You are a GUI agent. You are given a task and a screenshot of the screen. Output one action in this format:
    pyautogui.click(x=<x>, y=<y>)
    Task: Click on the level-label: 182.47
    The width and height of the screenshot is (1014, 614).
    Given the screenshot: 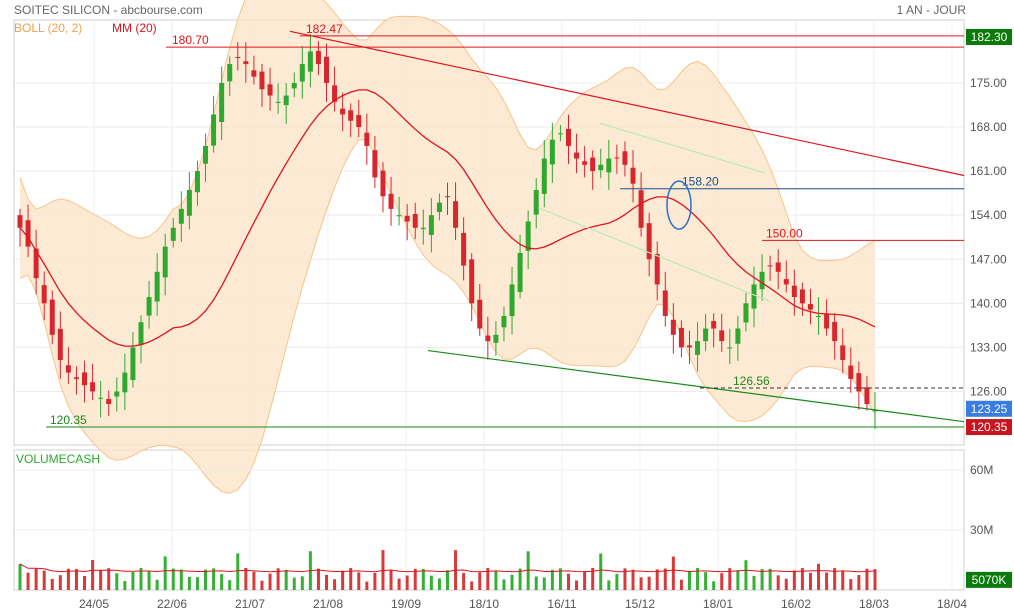 What is the action you would take?
    pyautogui.click(x=324, y=29)
    